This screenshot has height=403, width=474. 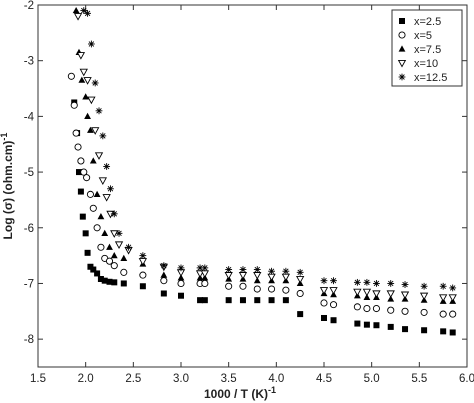 What do you see at coordinates (38, 379) in the screenshot?
I see `x-tick-label: 1.5` at bounding box center [38, 379].